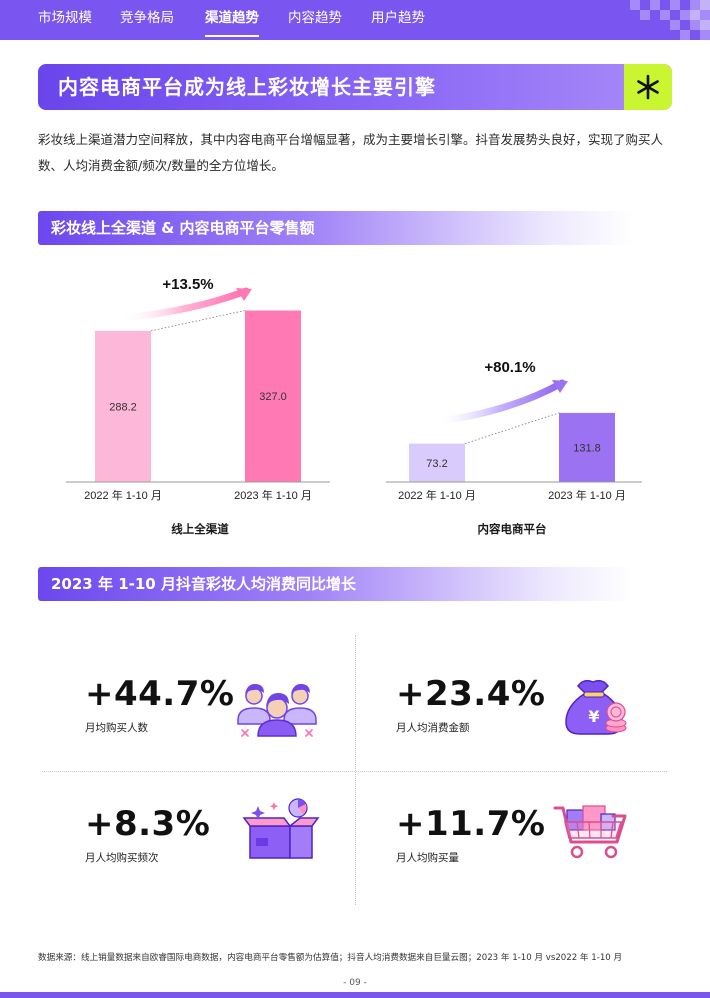 The height and width of the screenshot is (998, 710). Describe the element at coordinates (512, 428) in the screenshot. I see `growth-connector-line` at that location.